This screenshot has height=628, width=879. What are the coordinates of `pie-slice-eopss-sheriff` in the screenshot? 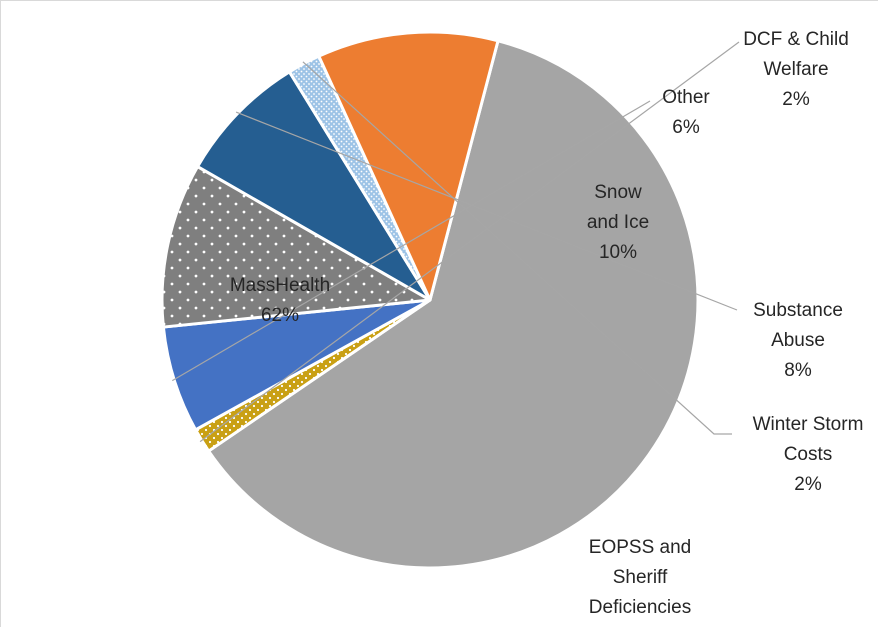 It's located at (408, 166).